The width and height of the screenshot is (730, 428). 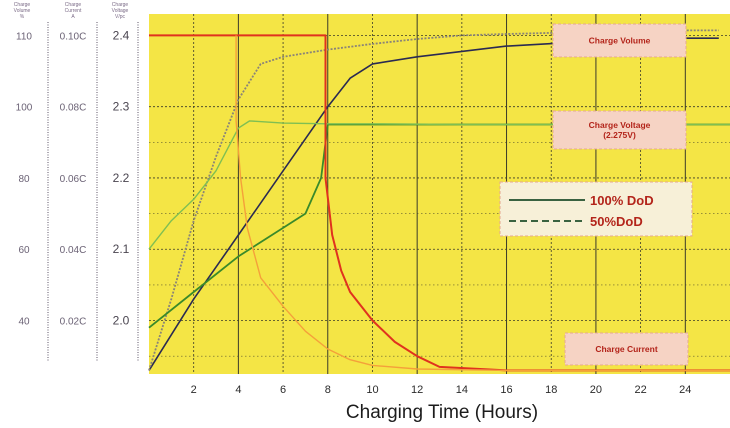 What do you see at coordinates (616, 221) in the screenshot?
I see `legend-label: 50%DoD` at bounding box center [616, 221].